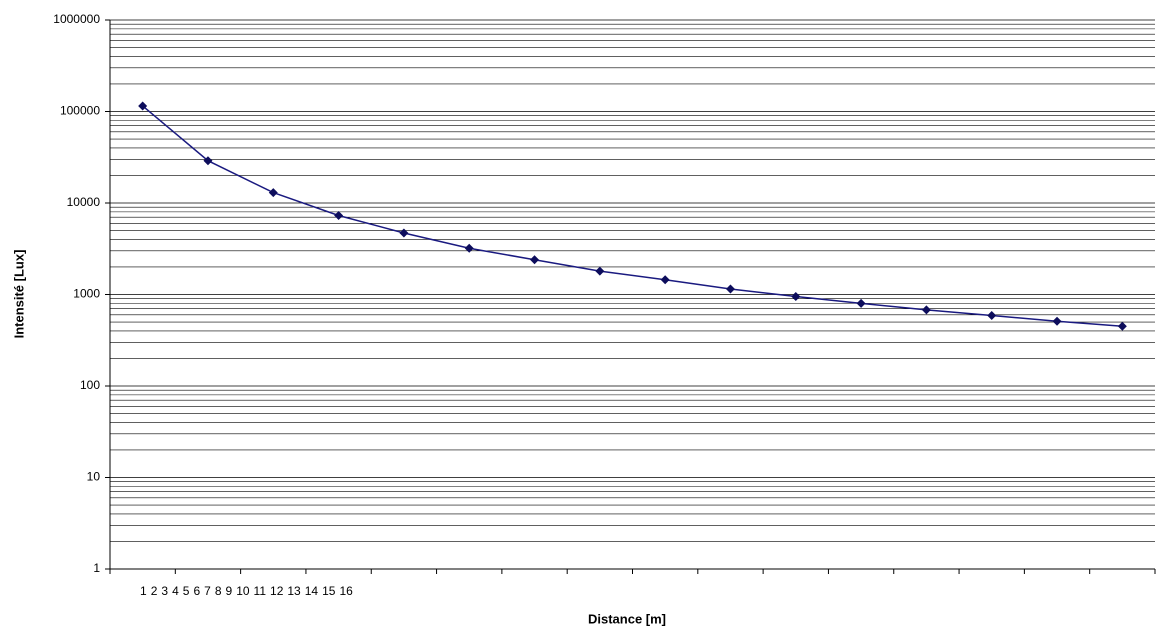  I want to click on x-tick-label: 11, so click(260, 591).